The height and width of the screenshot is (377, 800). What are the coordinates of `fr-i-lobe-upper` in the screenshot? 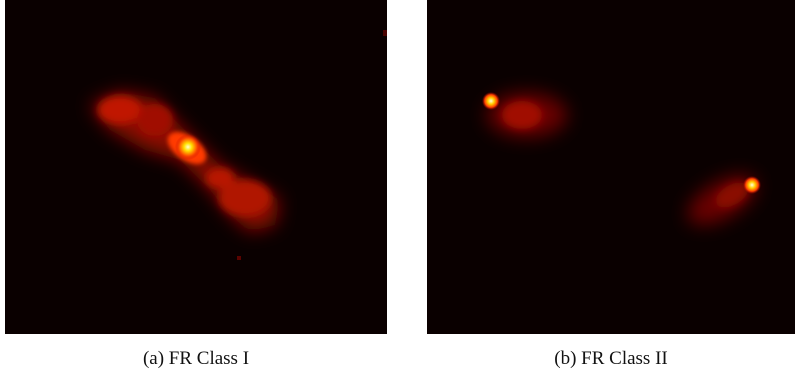 It's located at (135, 116).